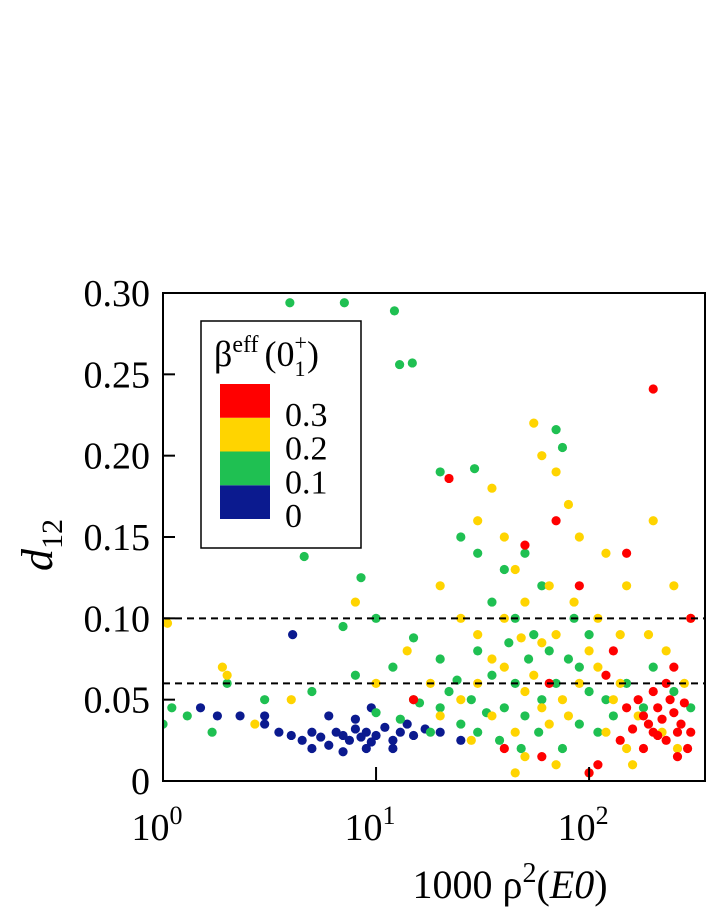 This screenshot has width=706, height=913. What do you see at coordinates (600, 884) in the screenshot?
I see `x-label-part: )` at bounding box center [600, 884].